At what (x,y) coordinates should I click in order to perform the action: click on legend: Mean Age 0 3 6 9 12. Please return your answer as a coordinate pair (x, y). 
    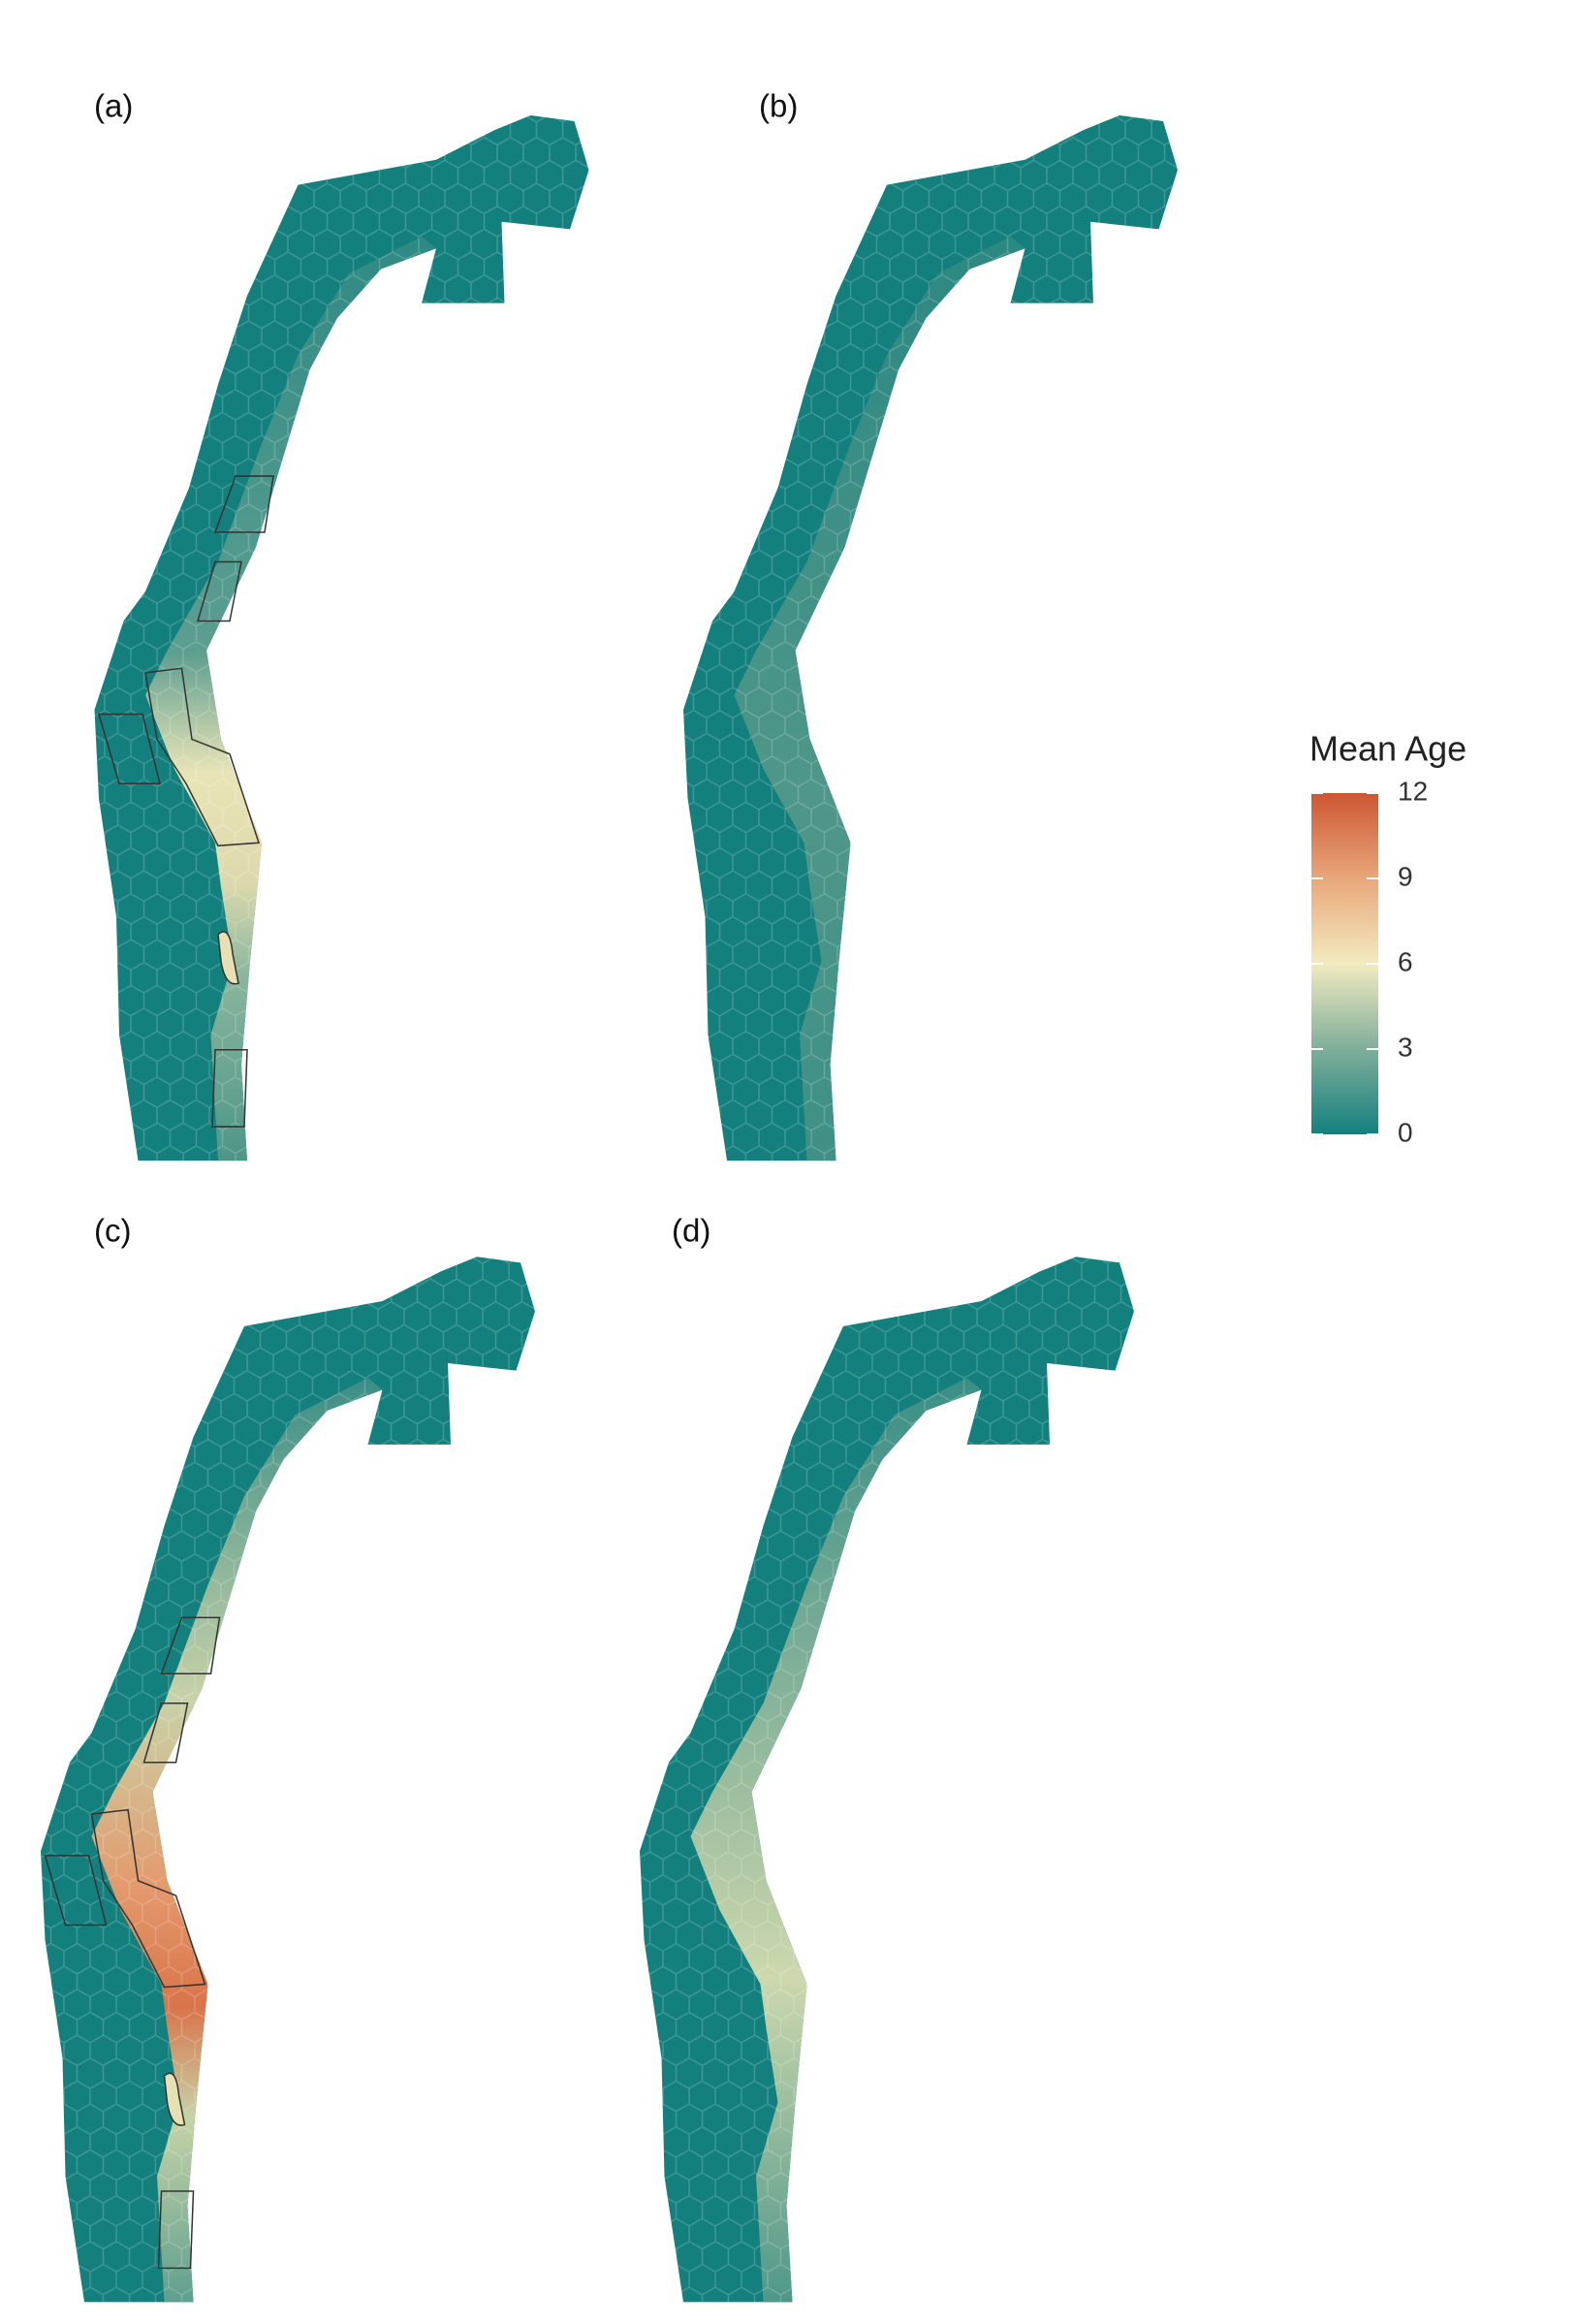
    Looking at the image, I should click on (1388, 939).